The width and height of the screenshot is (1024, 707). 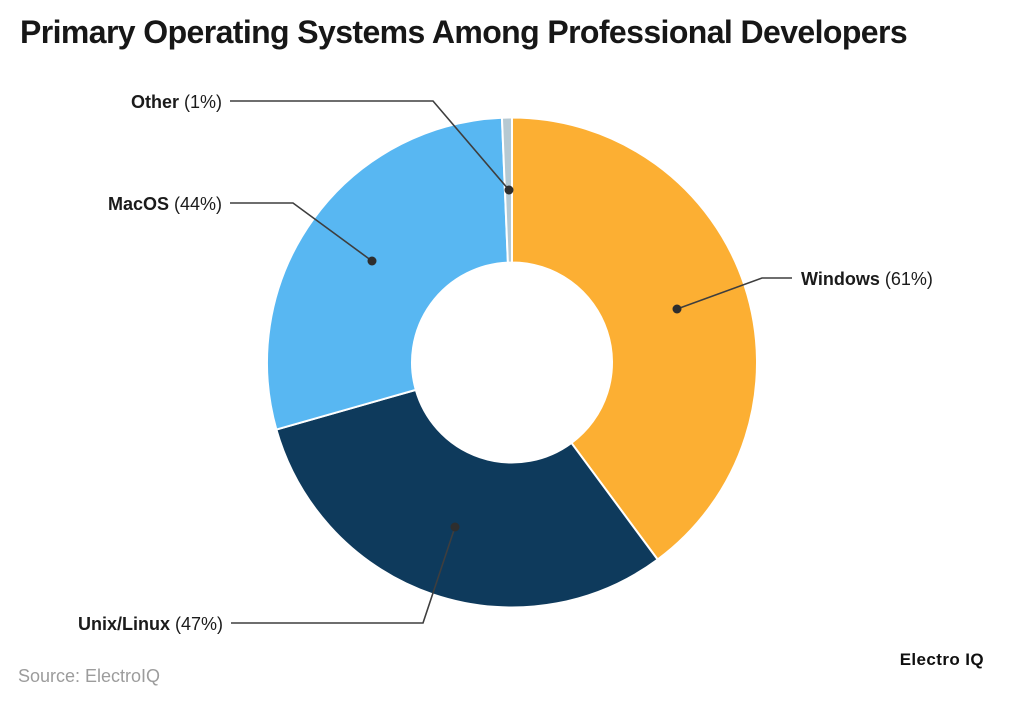 What do you see at coordinates (455, 527) in the screenshot?
I see `callout-dot-unix-linux` at bounding box center [455, 527].